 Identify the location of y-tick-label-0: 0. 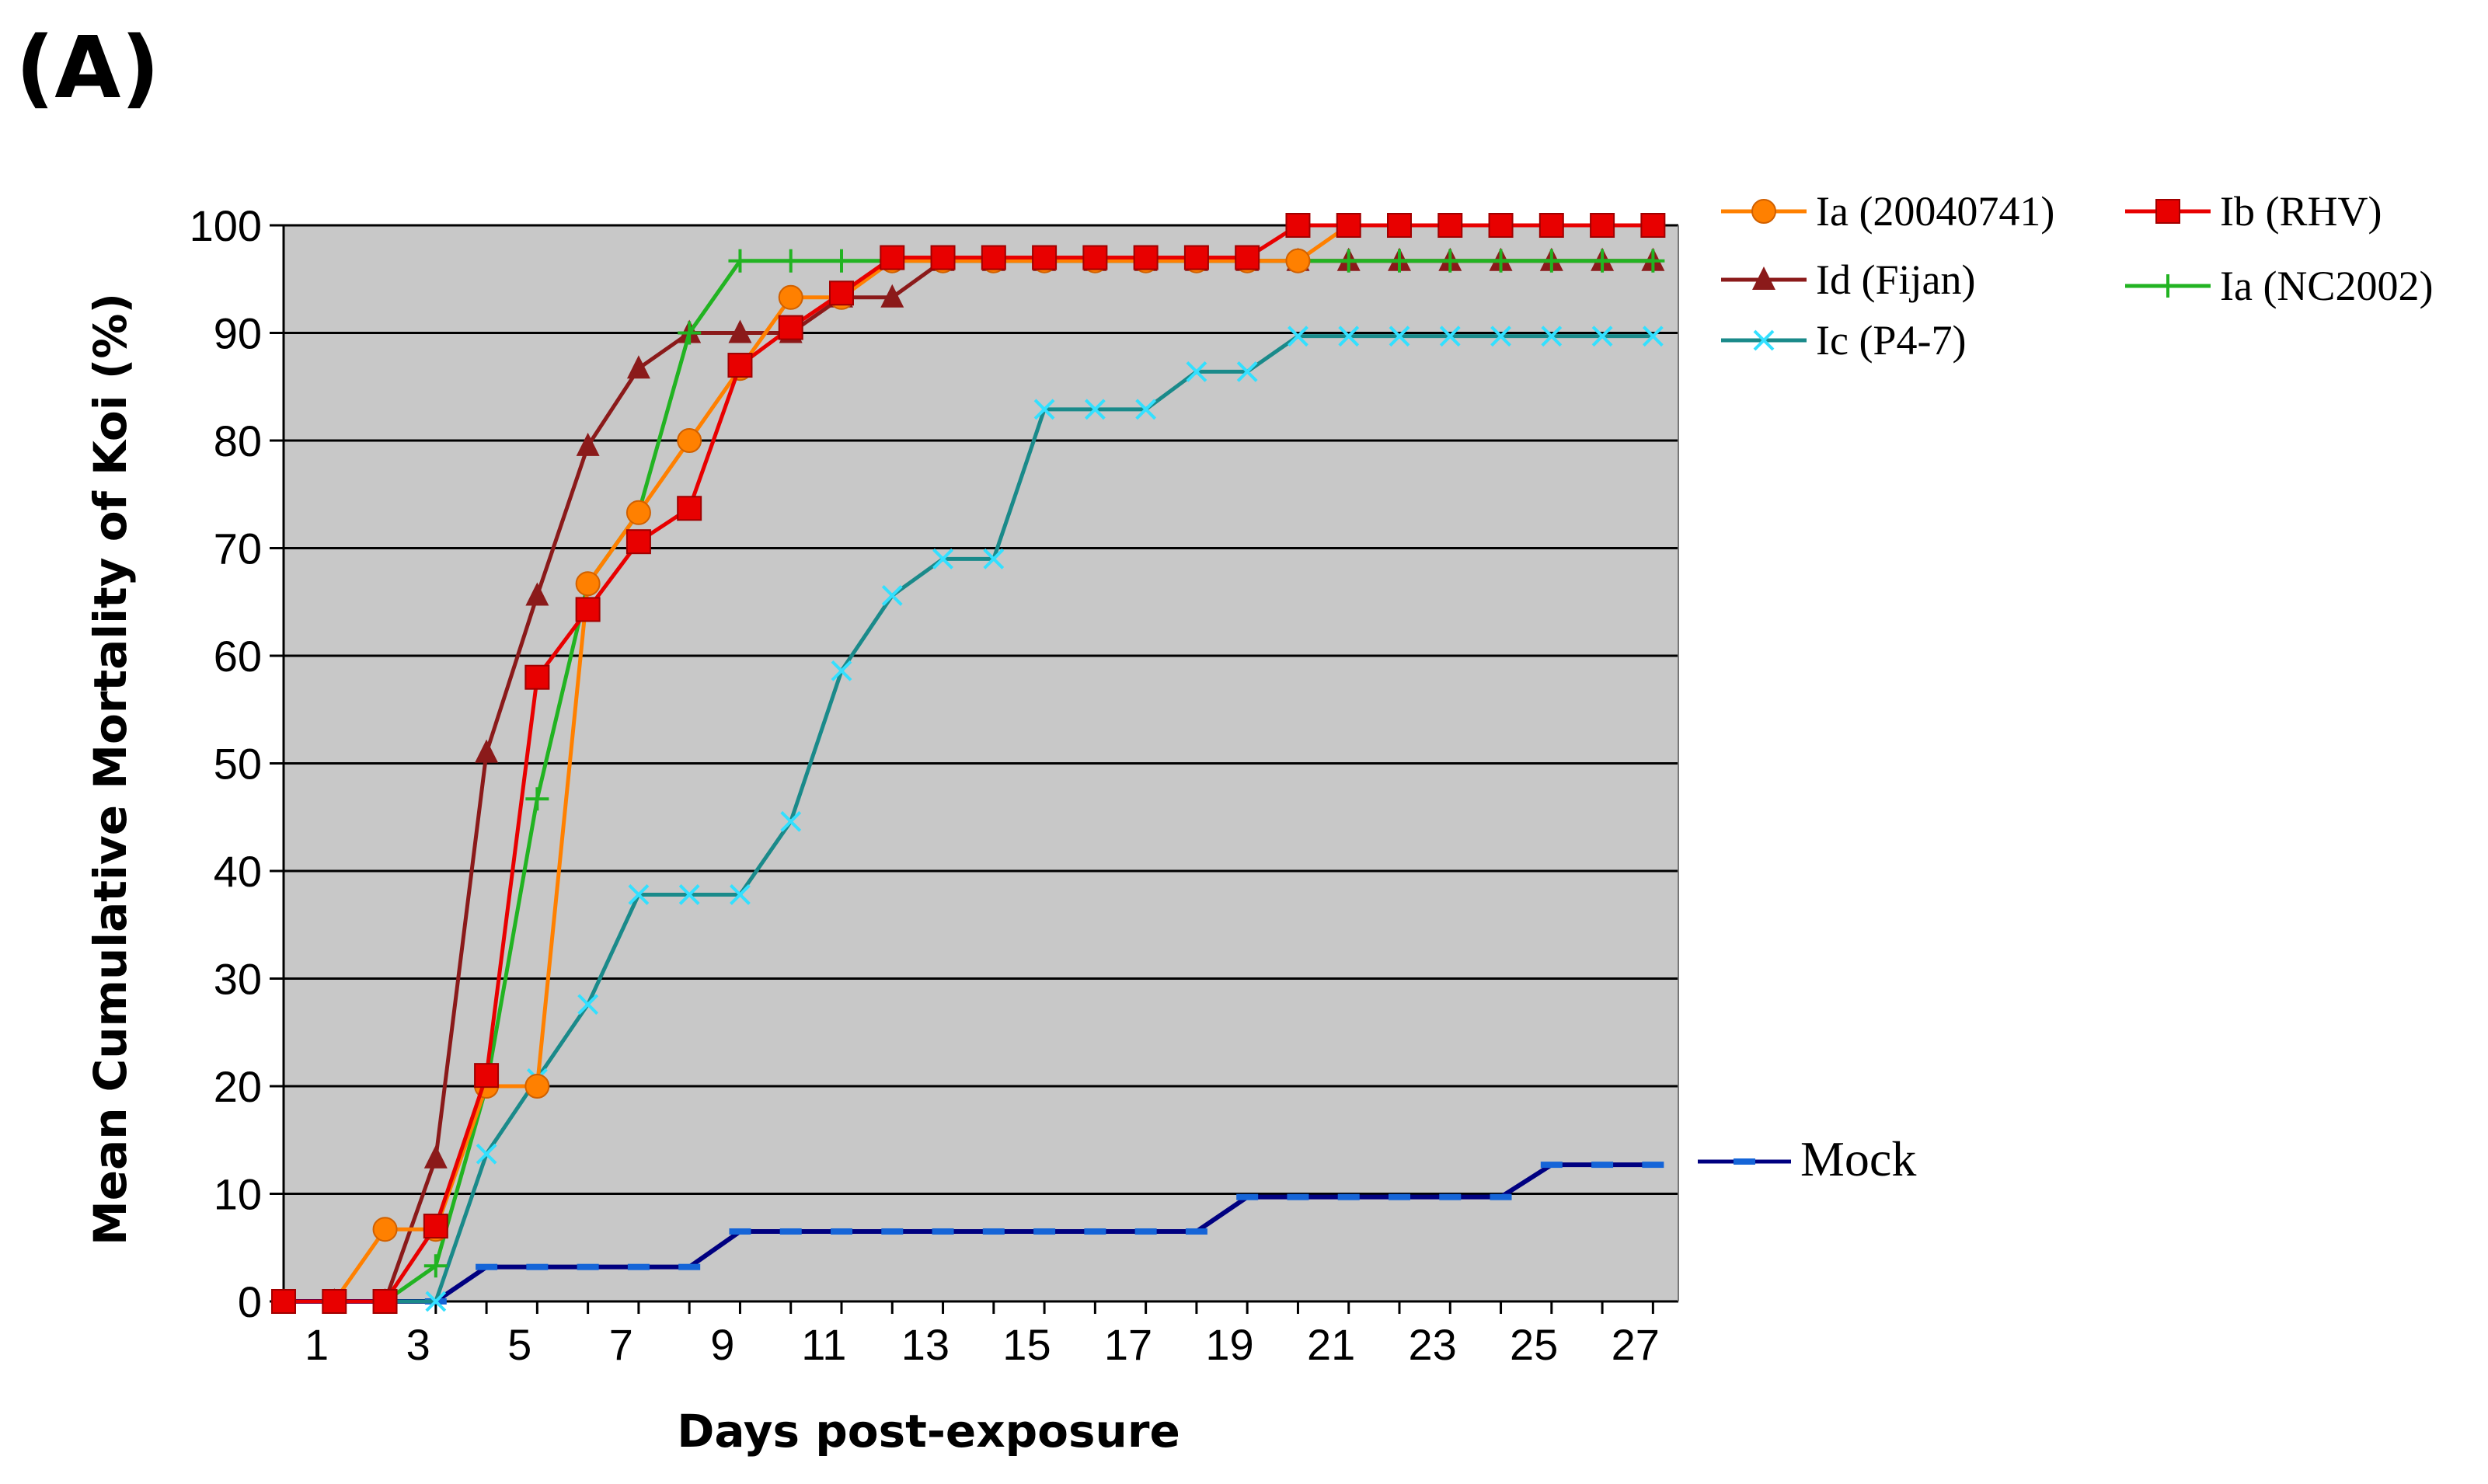
(250, 1301).